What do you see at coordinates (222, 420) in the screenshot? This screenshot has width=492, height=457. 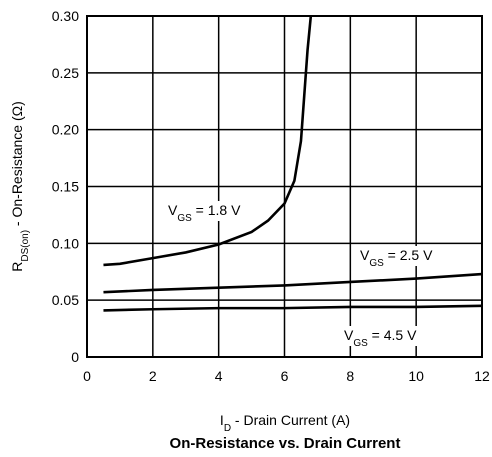 I see `x-axis-label-main: I` at bounding box center [222, 420].